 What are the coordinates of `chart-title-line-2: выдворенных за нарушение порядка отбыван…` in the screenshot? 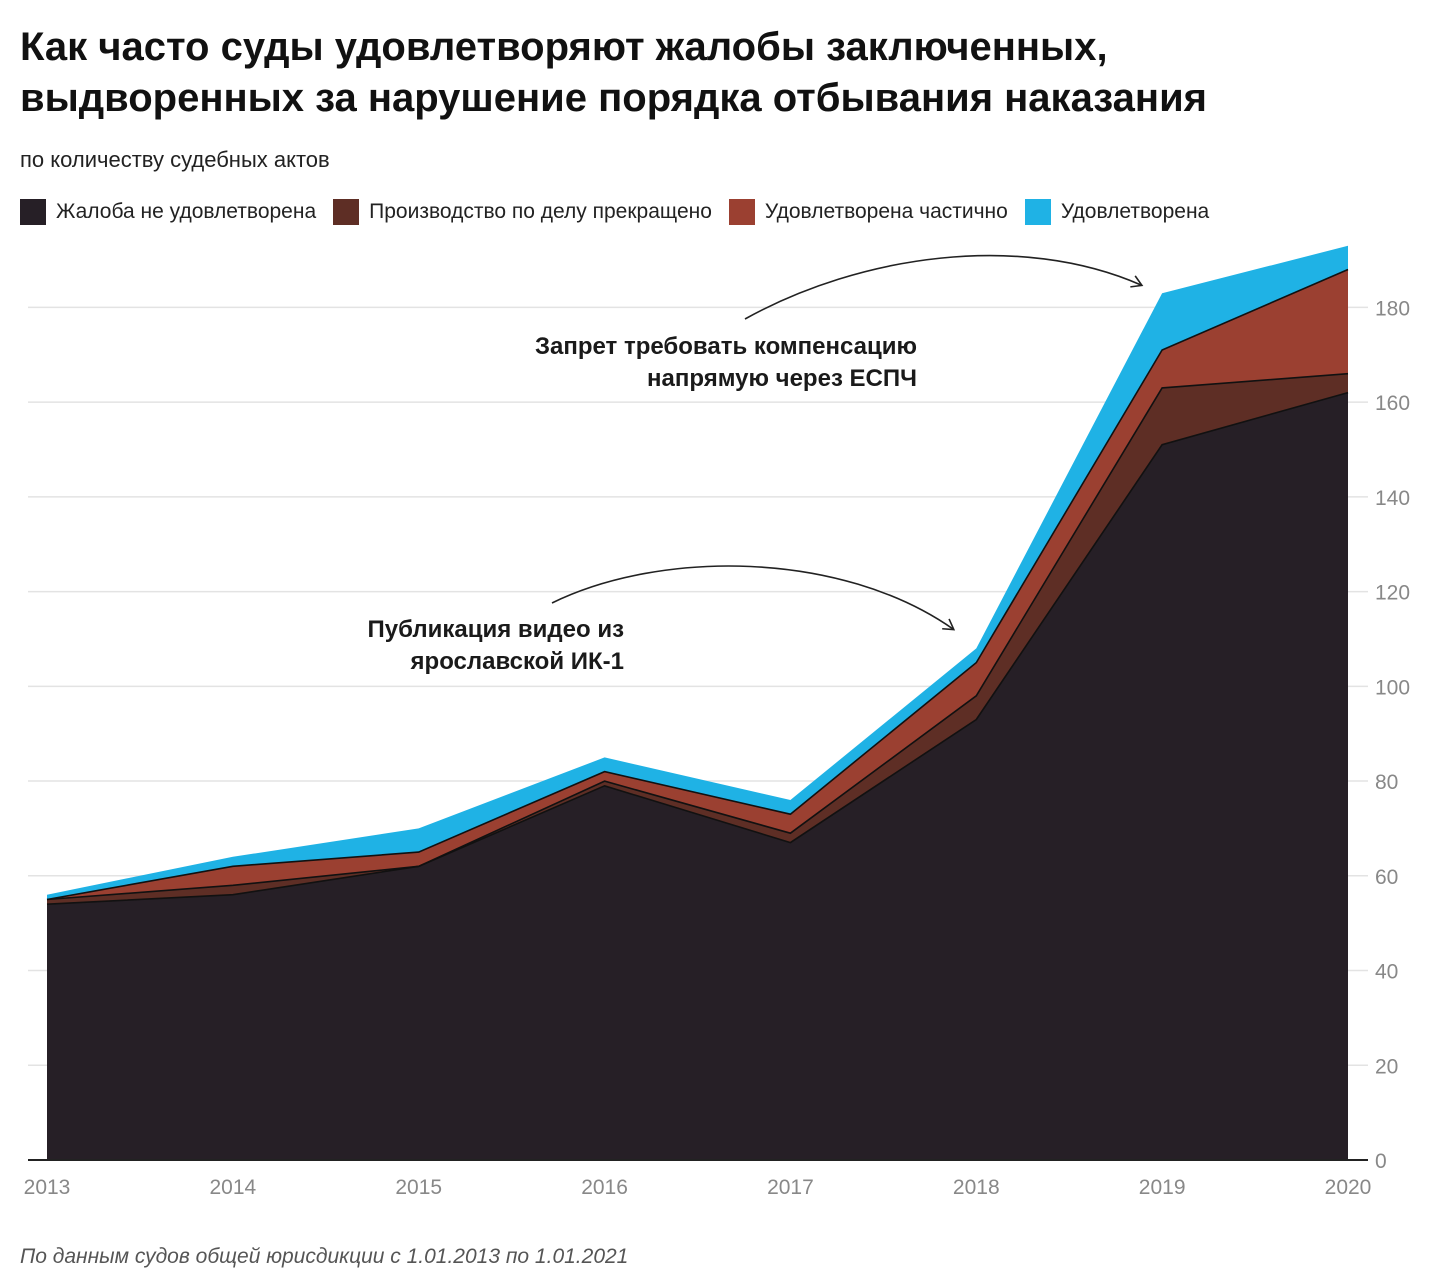 It's located at (613, 98).